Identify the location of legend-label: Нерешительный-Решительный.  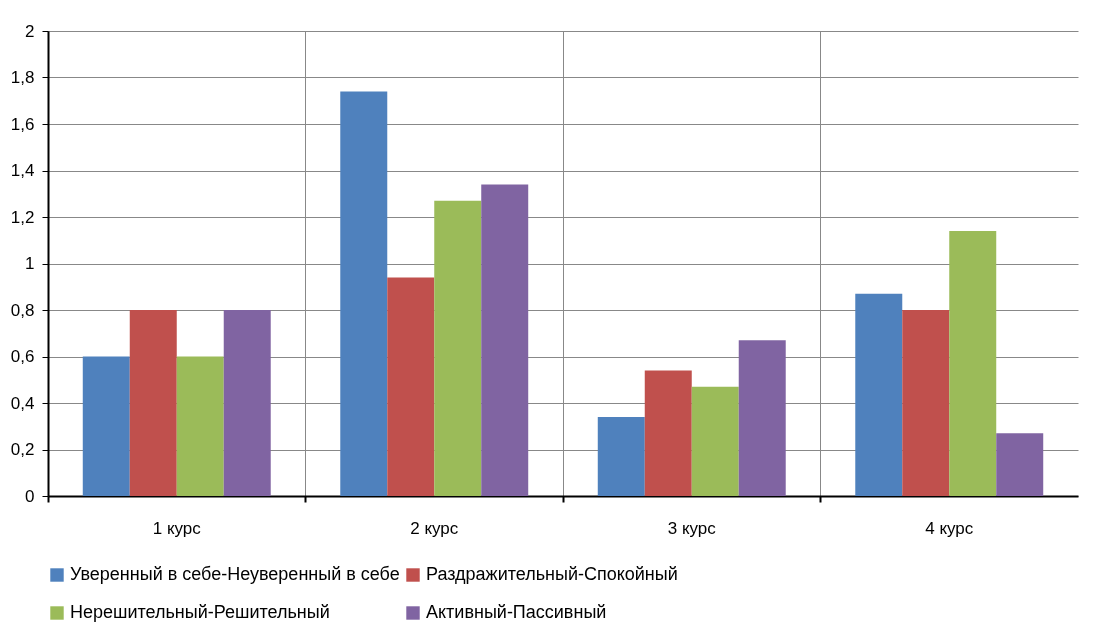
(200, 612).